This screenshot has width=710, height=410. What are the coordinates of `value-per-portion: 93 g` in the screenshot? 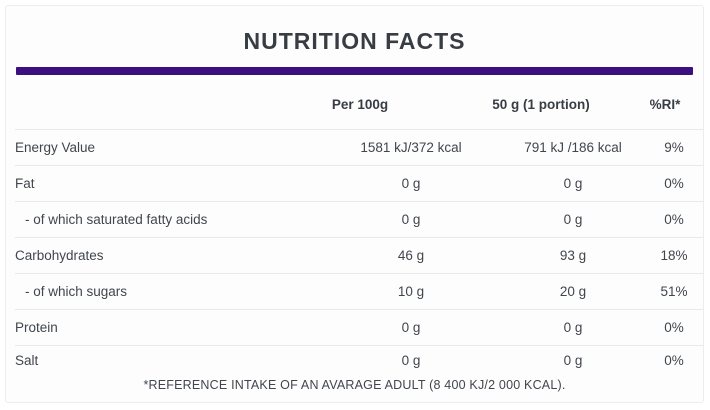 It's located at (573, 255).